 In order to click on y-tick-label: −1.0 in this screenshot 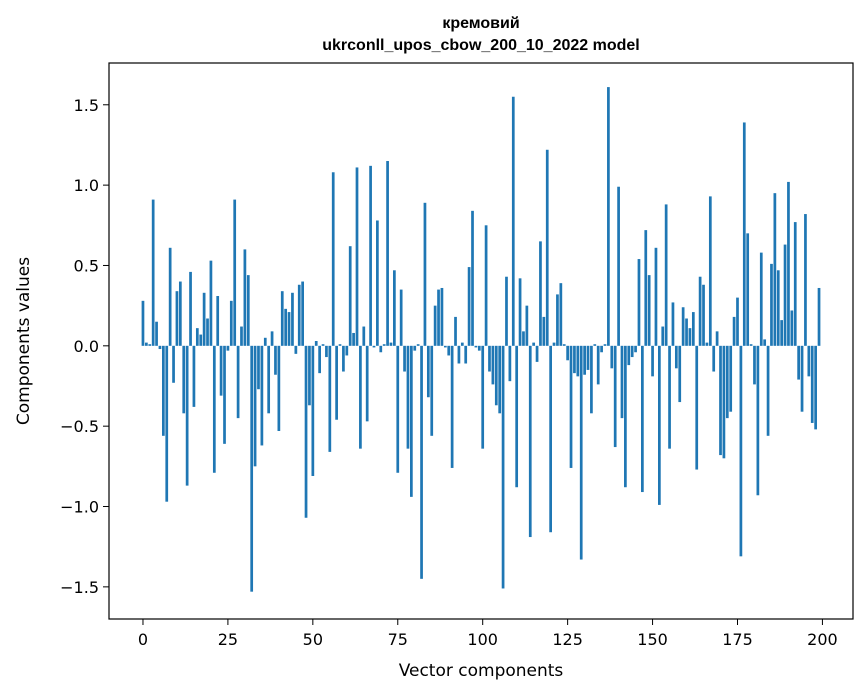, I will do `click(79, 507)`.